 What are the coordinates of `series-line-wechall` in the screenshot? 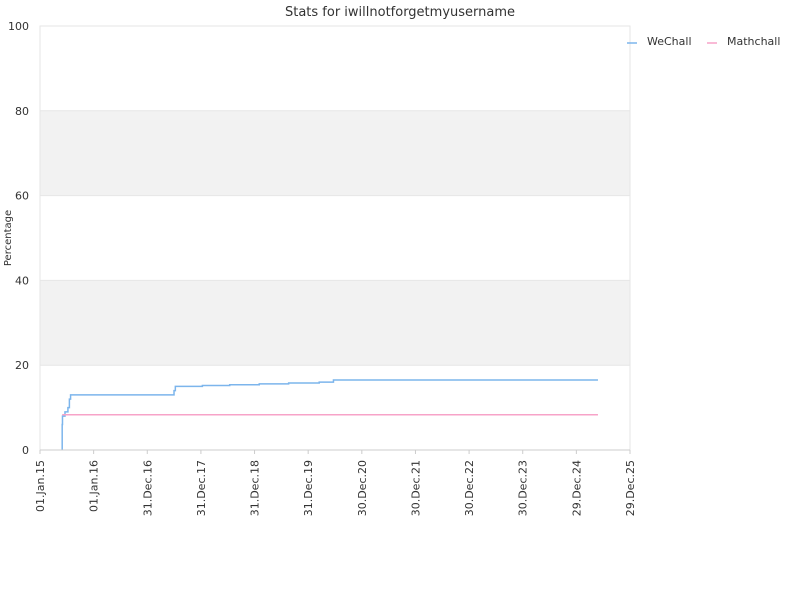 It's located at (329, 414).